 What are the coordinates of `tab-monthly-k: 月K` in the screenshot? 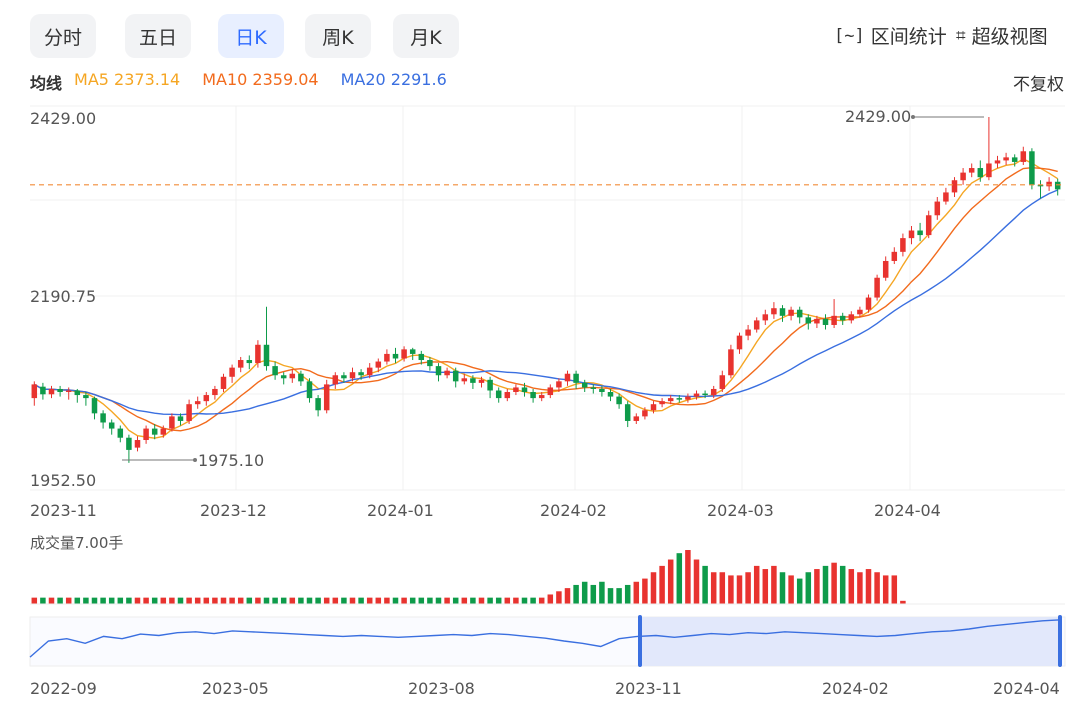 It's located at (426, 36).